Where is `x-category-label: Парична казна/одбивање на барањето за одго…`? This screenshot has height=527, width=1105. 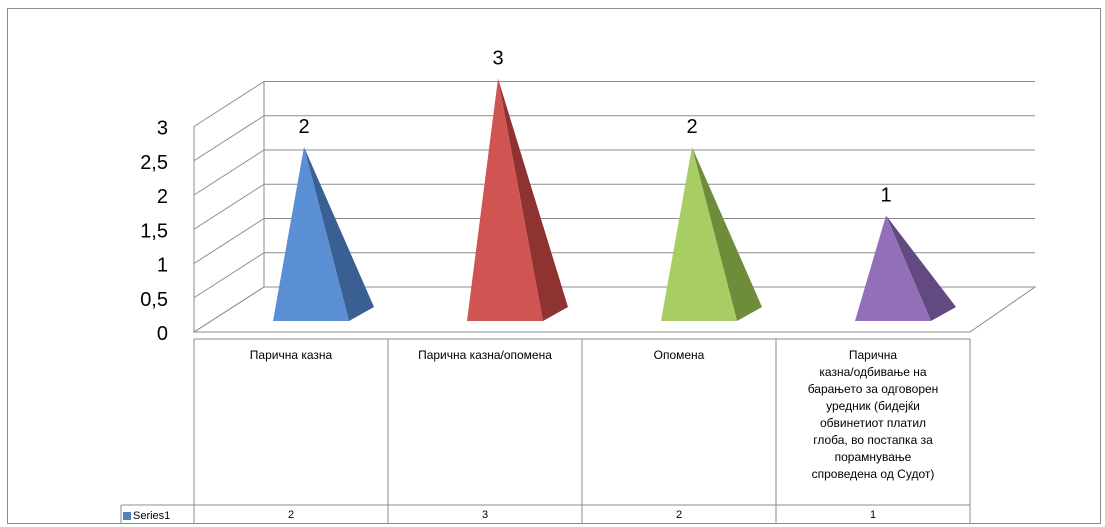 x-category-label: Парична казна/одбивање на барањето за одго… is located at coordinates (873, 415).